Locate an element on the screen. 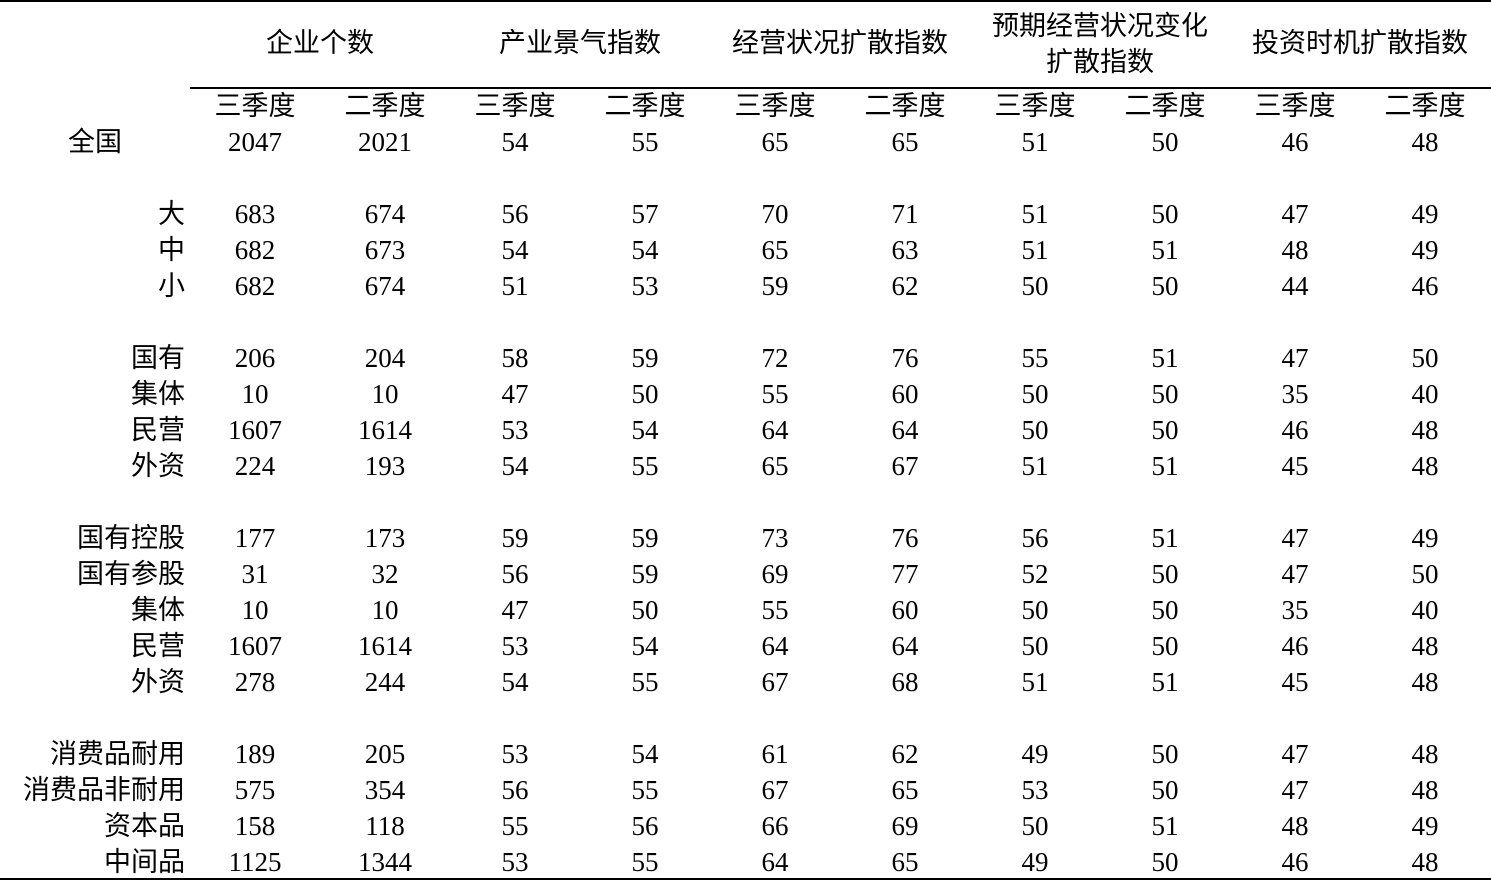  cell: 69 is located at coordinates (775, 574).